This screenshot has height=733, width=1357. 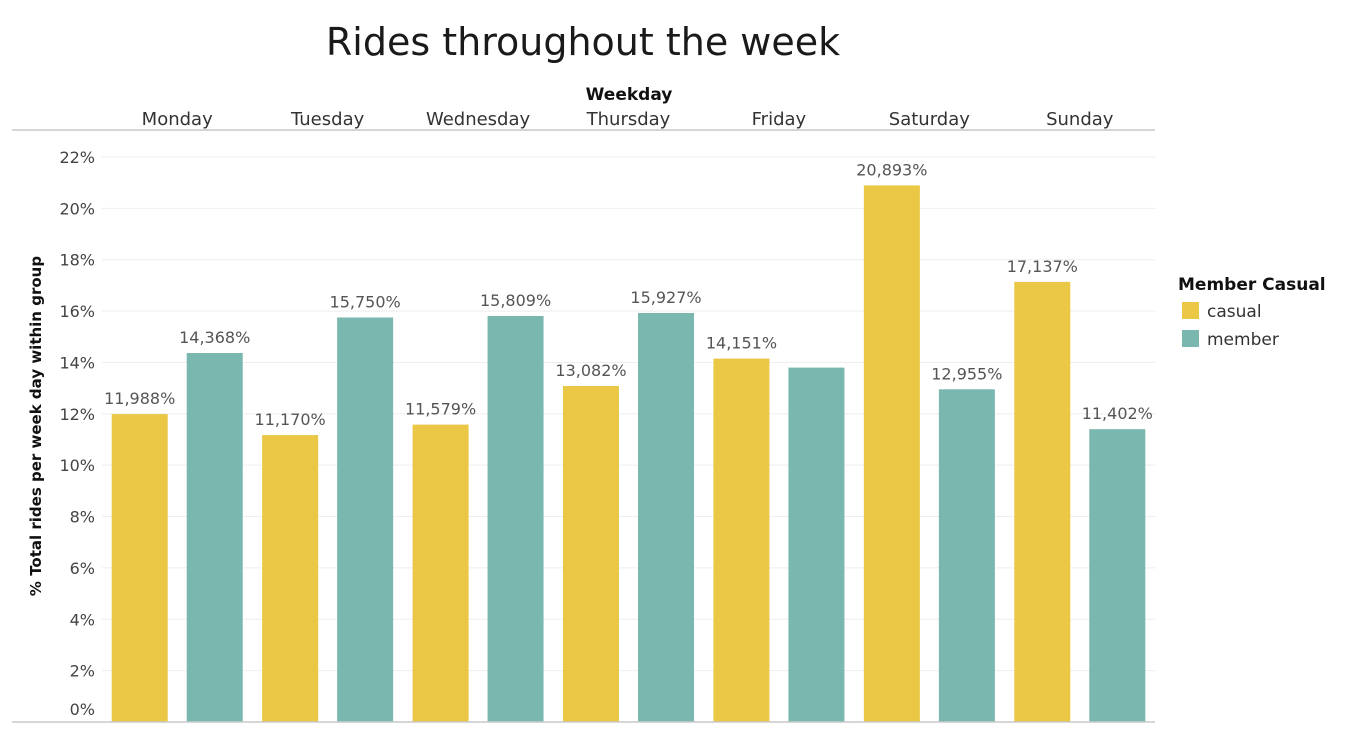 What do you see at coordinates (290, 419) in the screenshot?
I see `data-label: 11,170%` at bounding box center [290, 419].